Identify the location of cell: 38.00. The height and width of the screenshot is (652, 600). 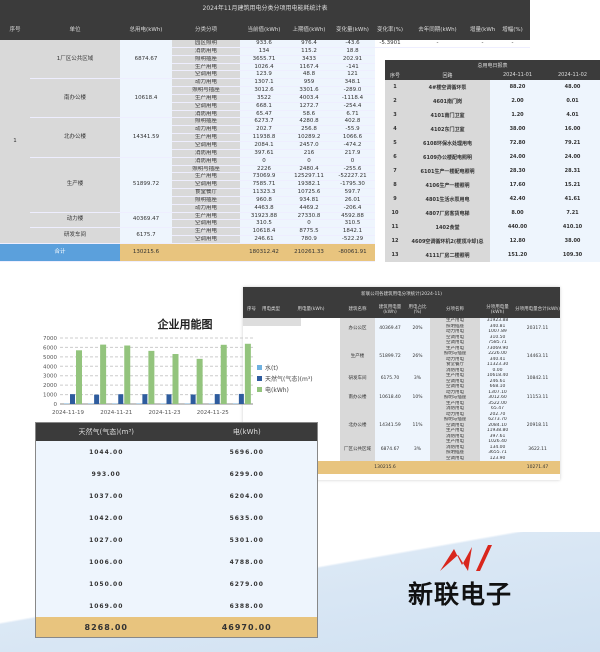
(572, 241).